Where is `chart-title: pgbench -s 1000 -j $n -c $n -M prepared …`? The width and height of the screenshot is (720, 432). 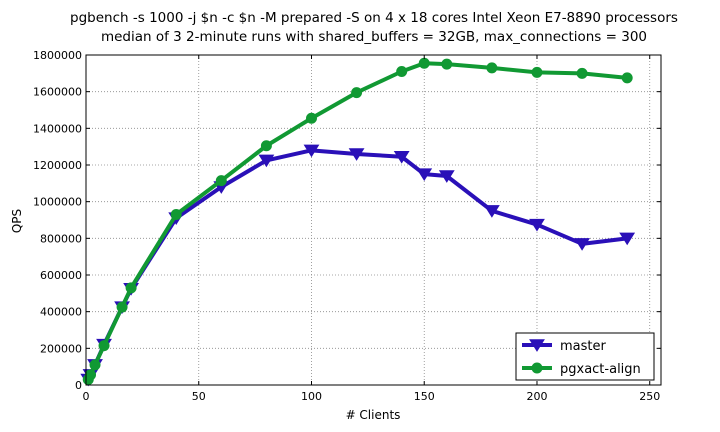
chart-title: pgbench -s 1000 -j $n -c $n -M prepared … is located at coordinates (374, 18).